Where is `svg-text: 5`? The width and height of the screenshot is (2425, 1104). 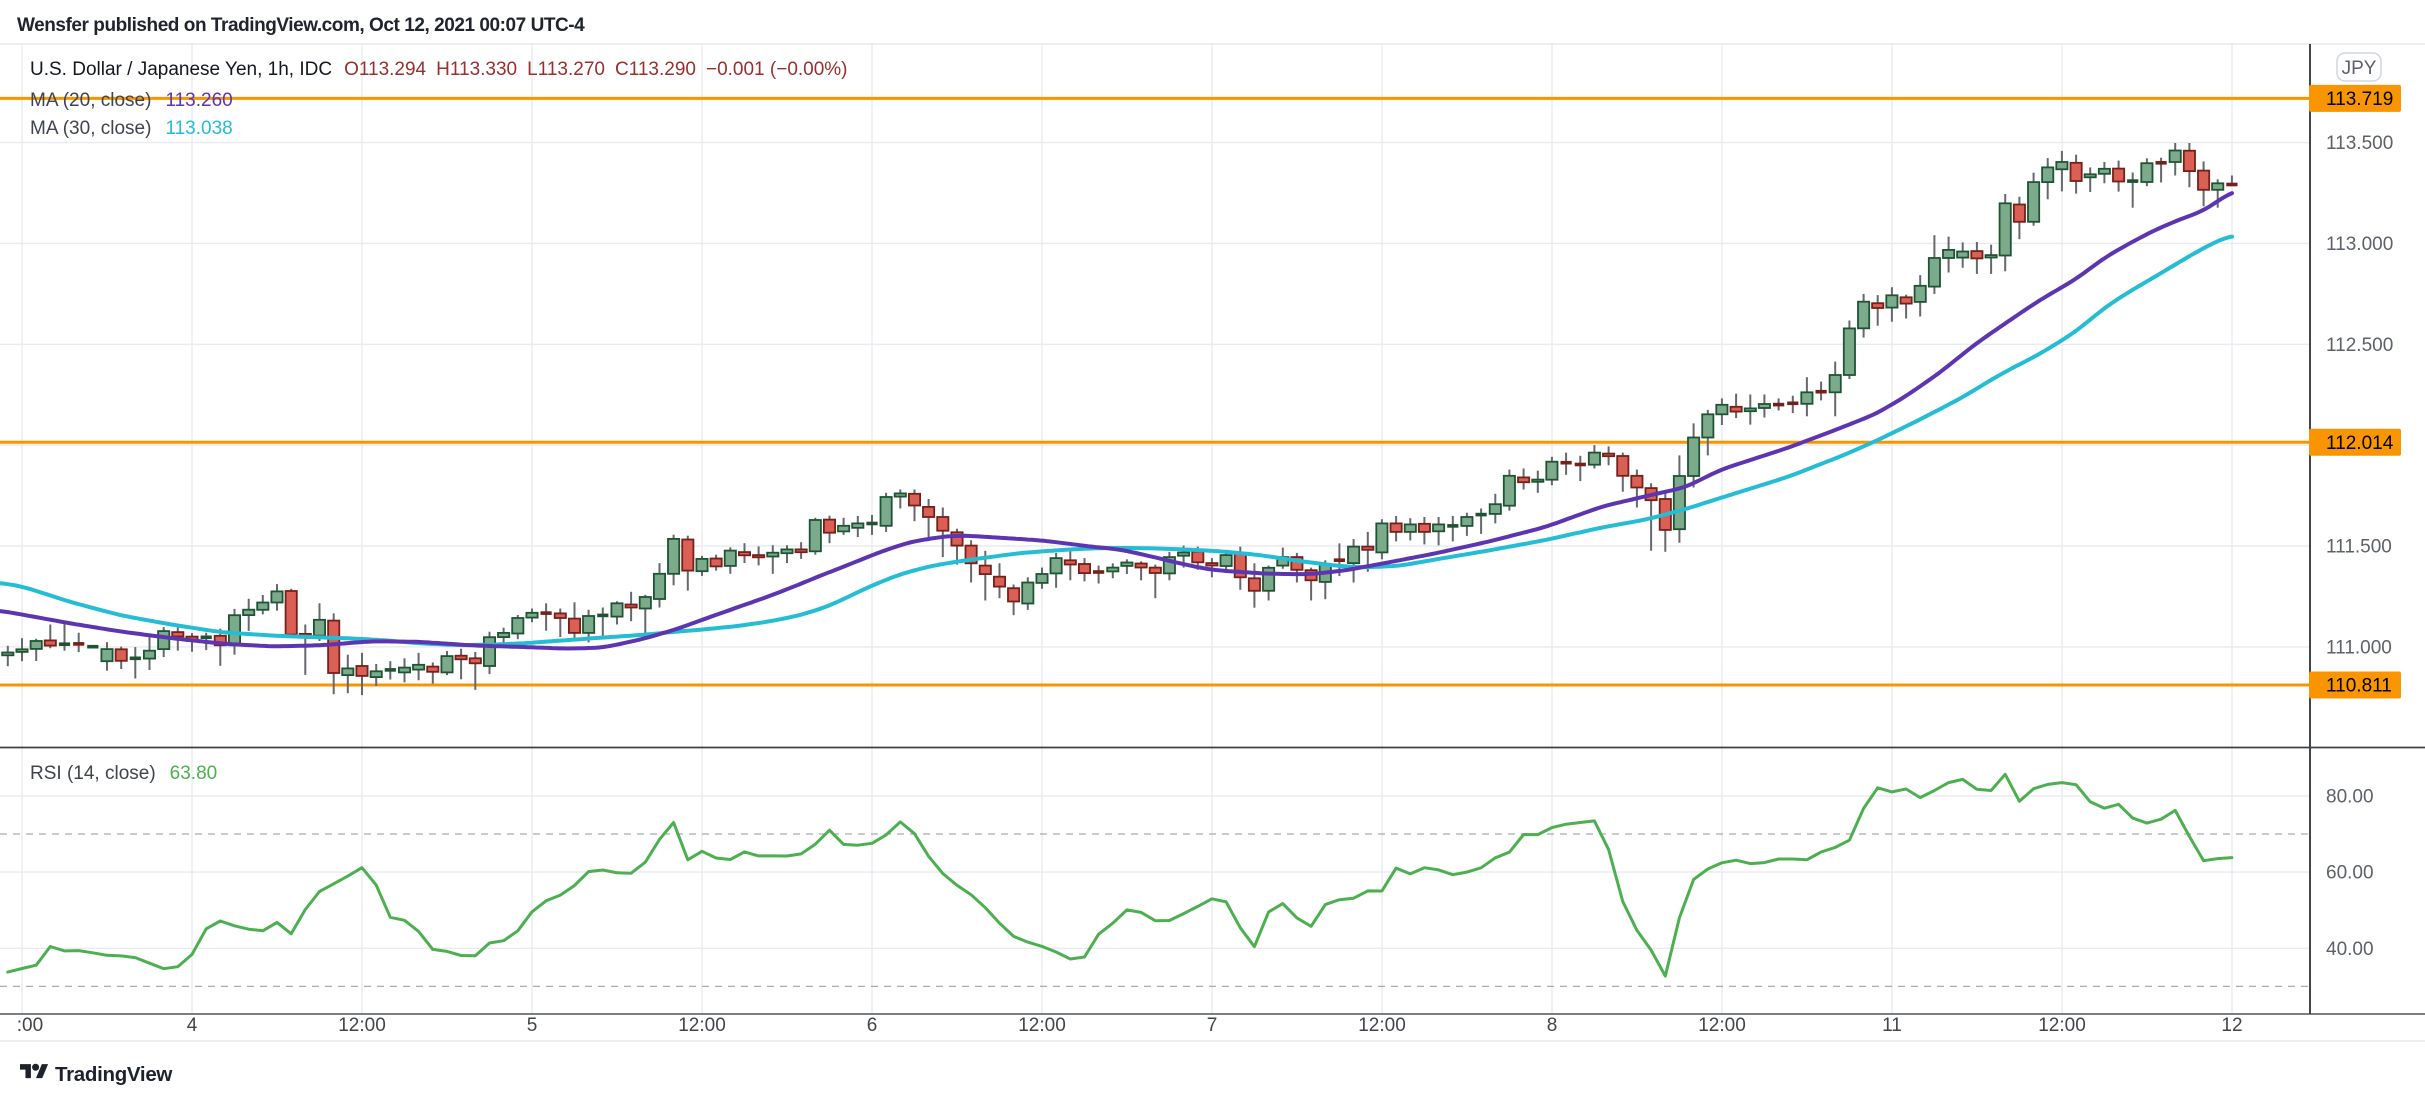
svg-text: 5 is located at coordinates (532, 1025).